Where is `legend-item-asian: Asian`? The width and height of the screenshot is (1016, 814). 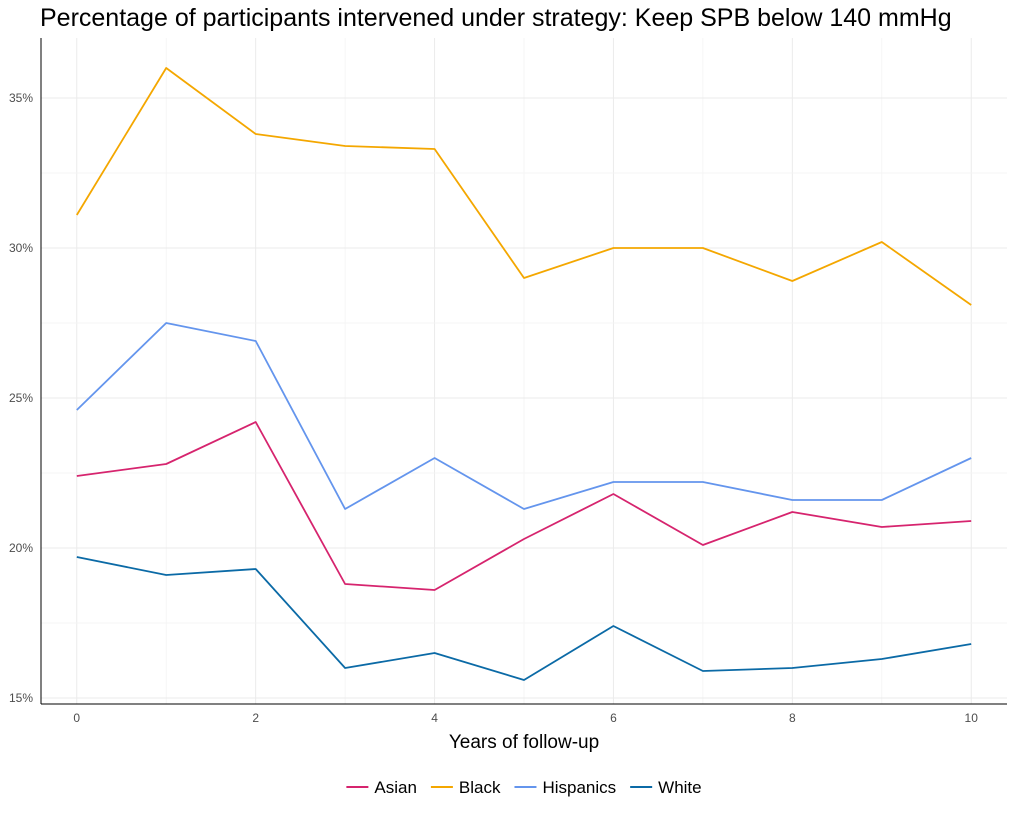 legend-item-asian: Asian is located at coordinates (381, 787).